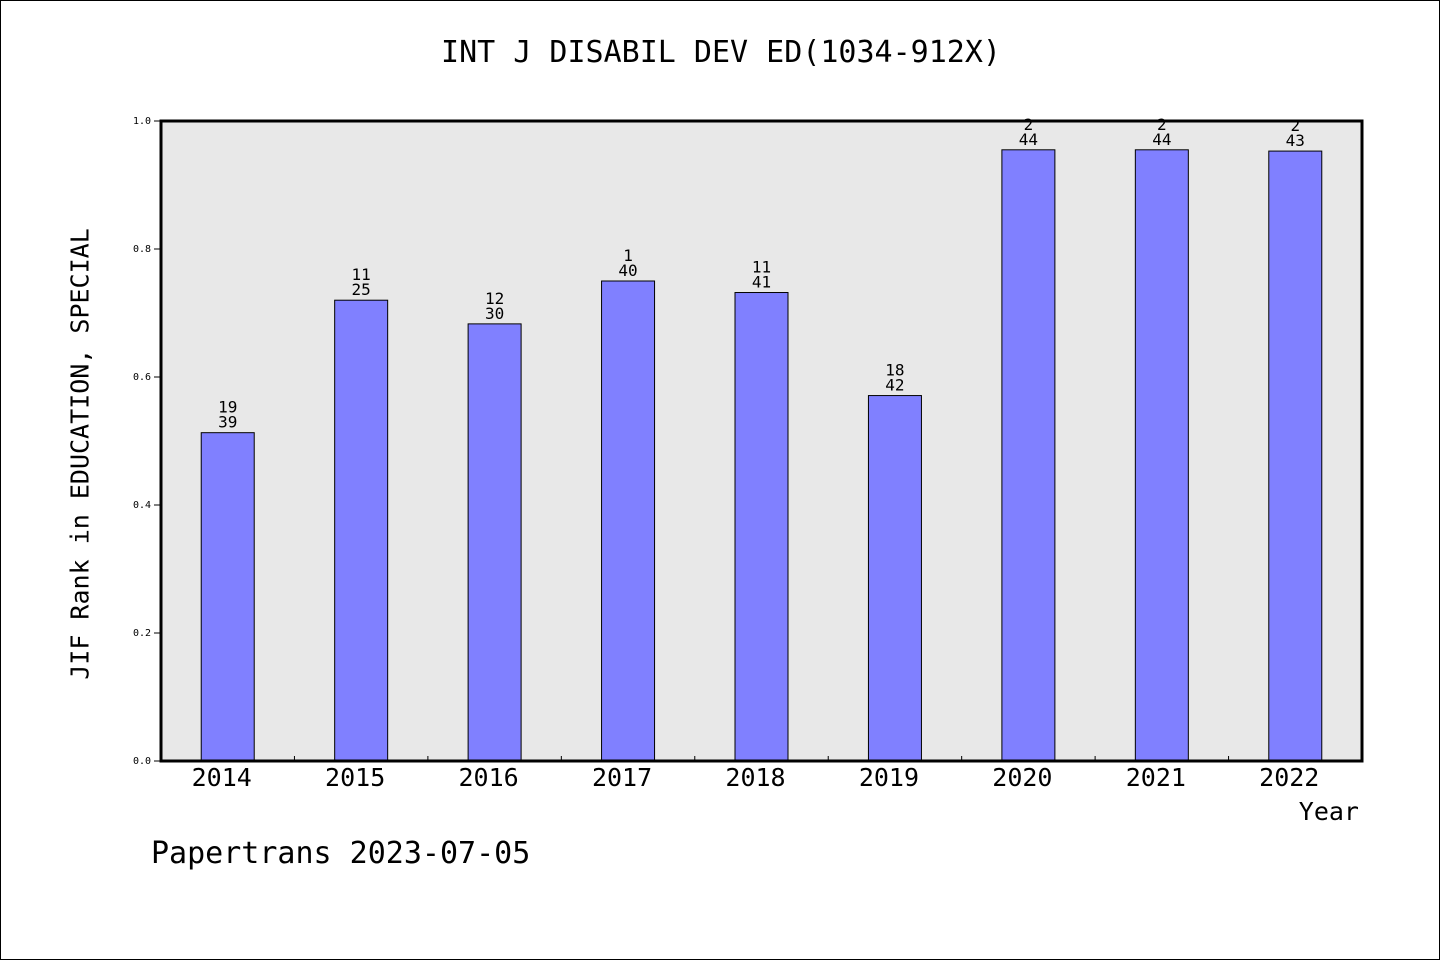 Image resolution: width=1440 pixels, height=961 pixels. I want to click on bar-2014, so click(227, 597).